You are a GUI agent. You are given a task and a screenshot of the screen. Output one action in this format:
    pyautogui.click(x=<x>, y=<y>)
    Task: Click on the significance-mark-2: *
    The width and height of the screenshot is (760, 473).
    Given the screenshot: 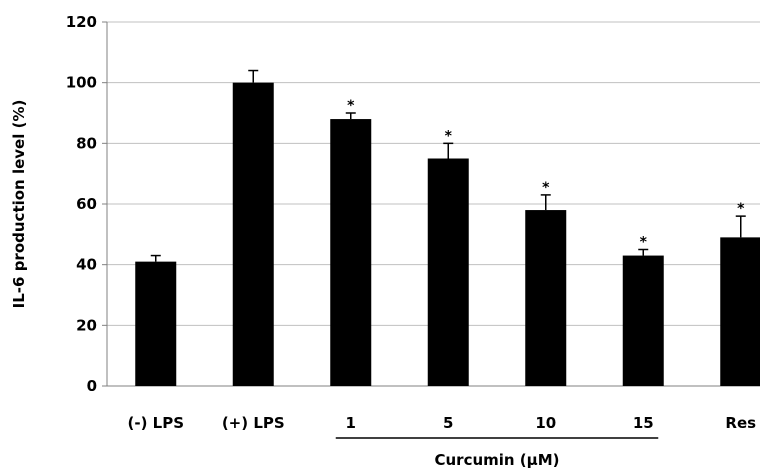 What is the action you would take?
    pyautogui.click(x=351, y=106)
    